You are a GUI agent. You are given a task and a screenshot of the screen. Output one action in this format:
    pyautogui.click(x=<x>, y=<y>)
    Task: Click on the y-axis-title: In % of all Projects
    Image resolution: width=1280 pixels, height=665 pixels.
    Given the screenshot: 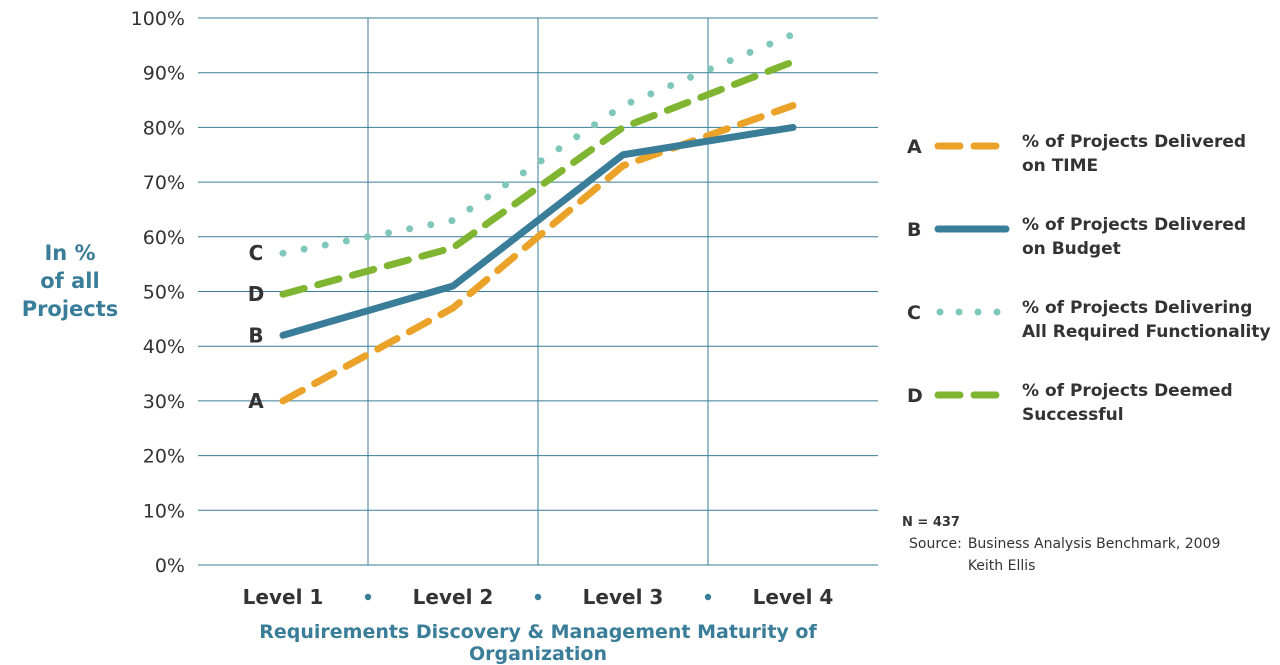 What is the action you would take?
    pyautogui.click(x=70, y=281)
    